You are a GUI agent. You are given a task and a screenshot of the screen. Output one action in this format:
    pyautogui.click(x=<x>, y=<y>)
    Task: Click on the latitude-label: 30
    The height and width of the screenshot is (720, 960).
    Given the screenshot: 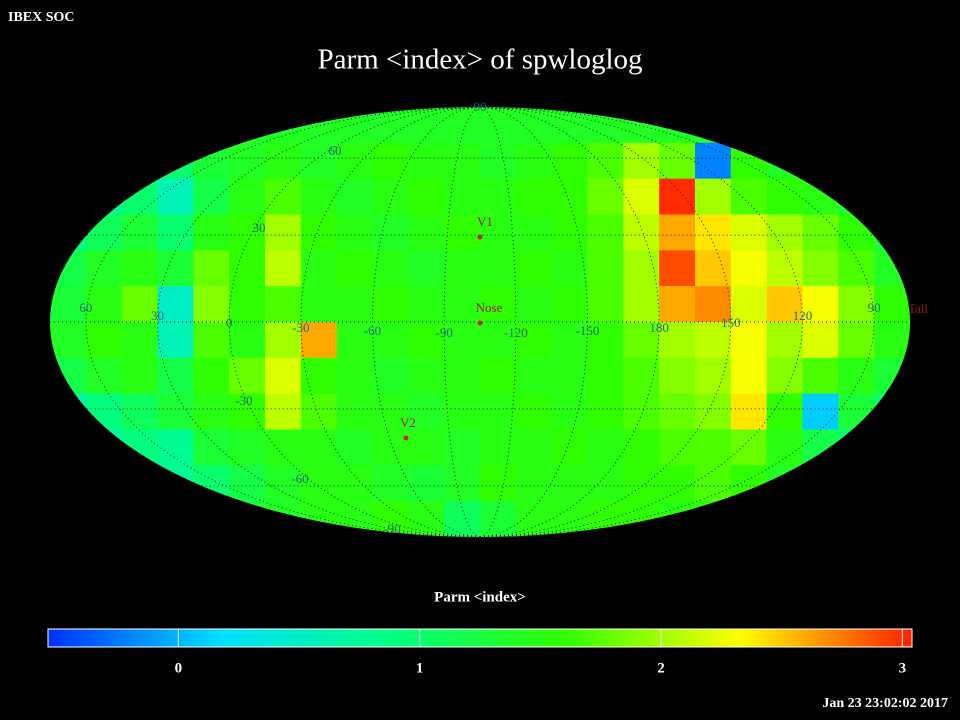 What is the action you would take?
    pyautogui.click(x=259, y=227)
    